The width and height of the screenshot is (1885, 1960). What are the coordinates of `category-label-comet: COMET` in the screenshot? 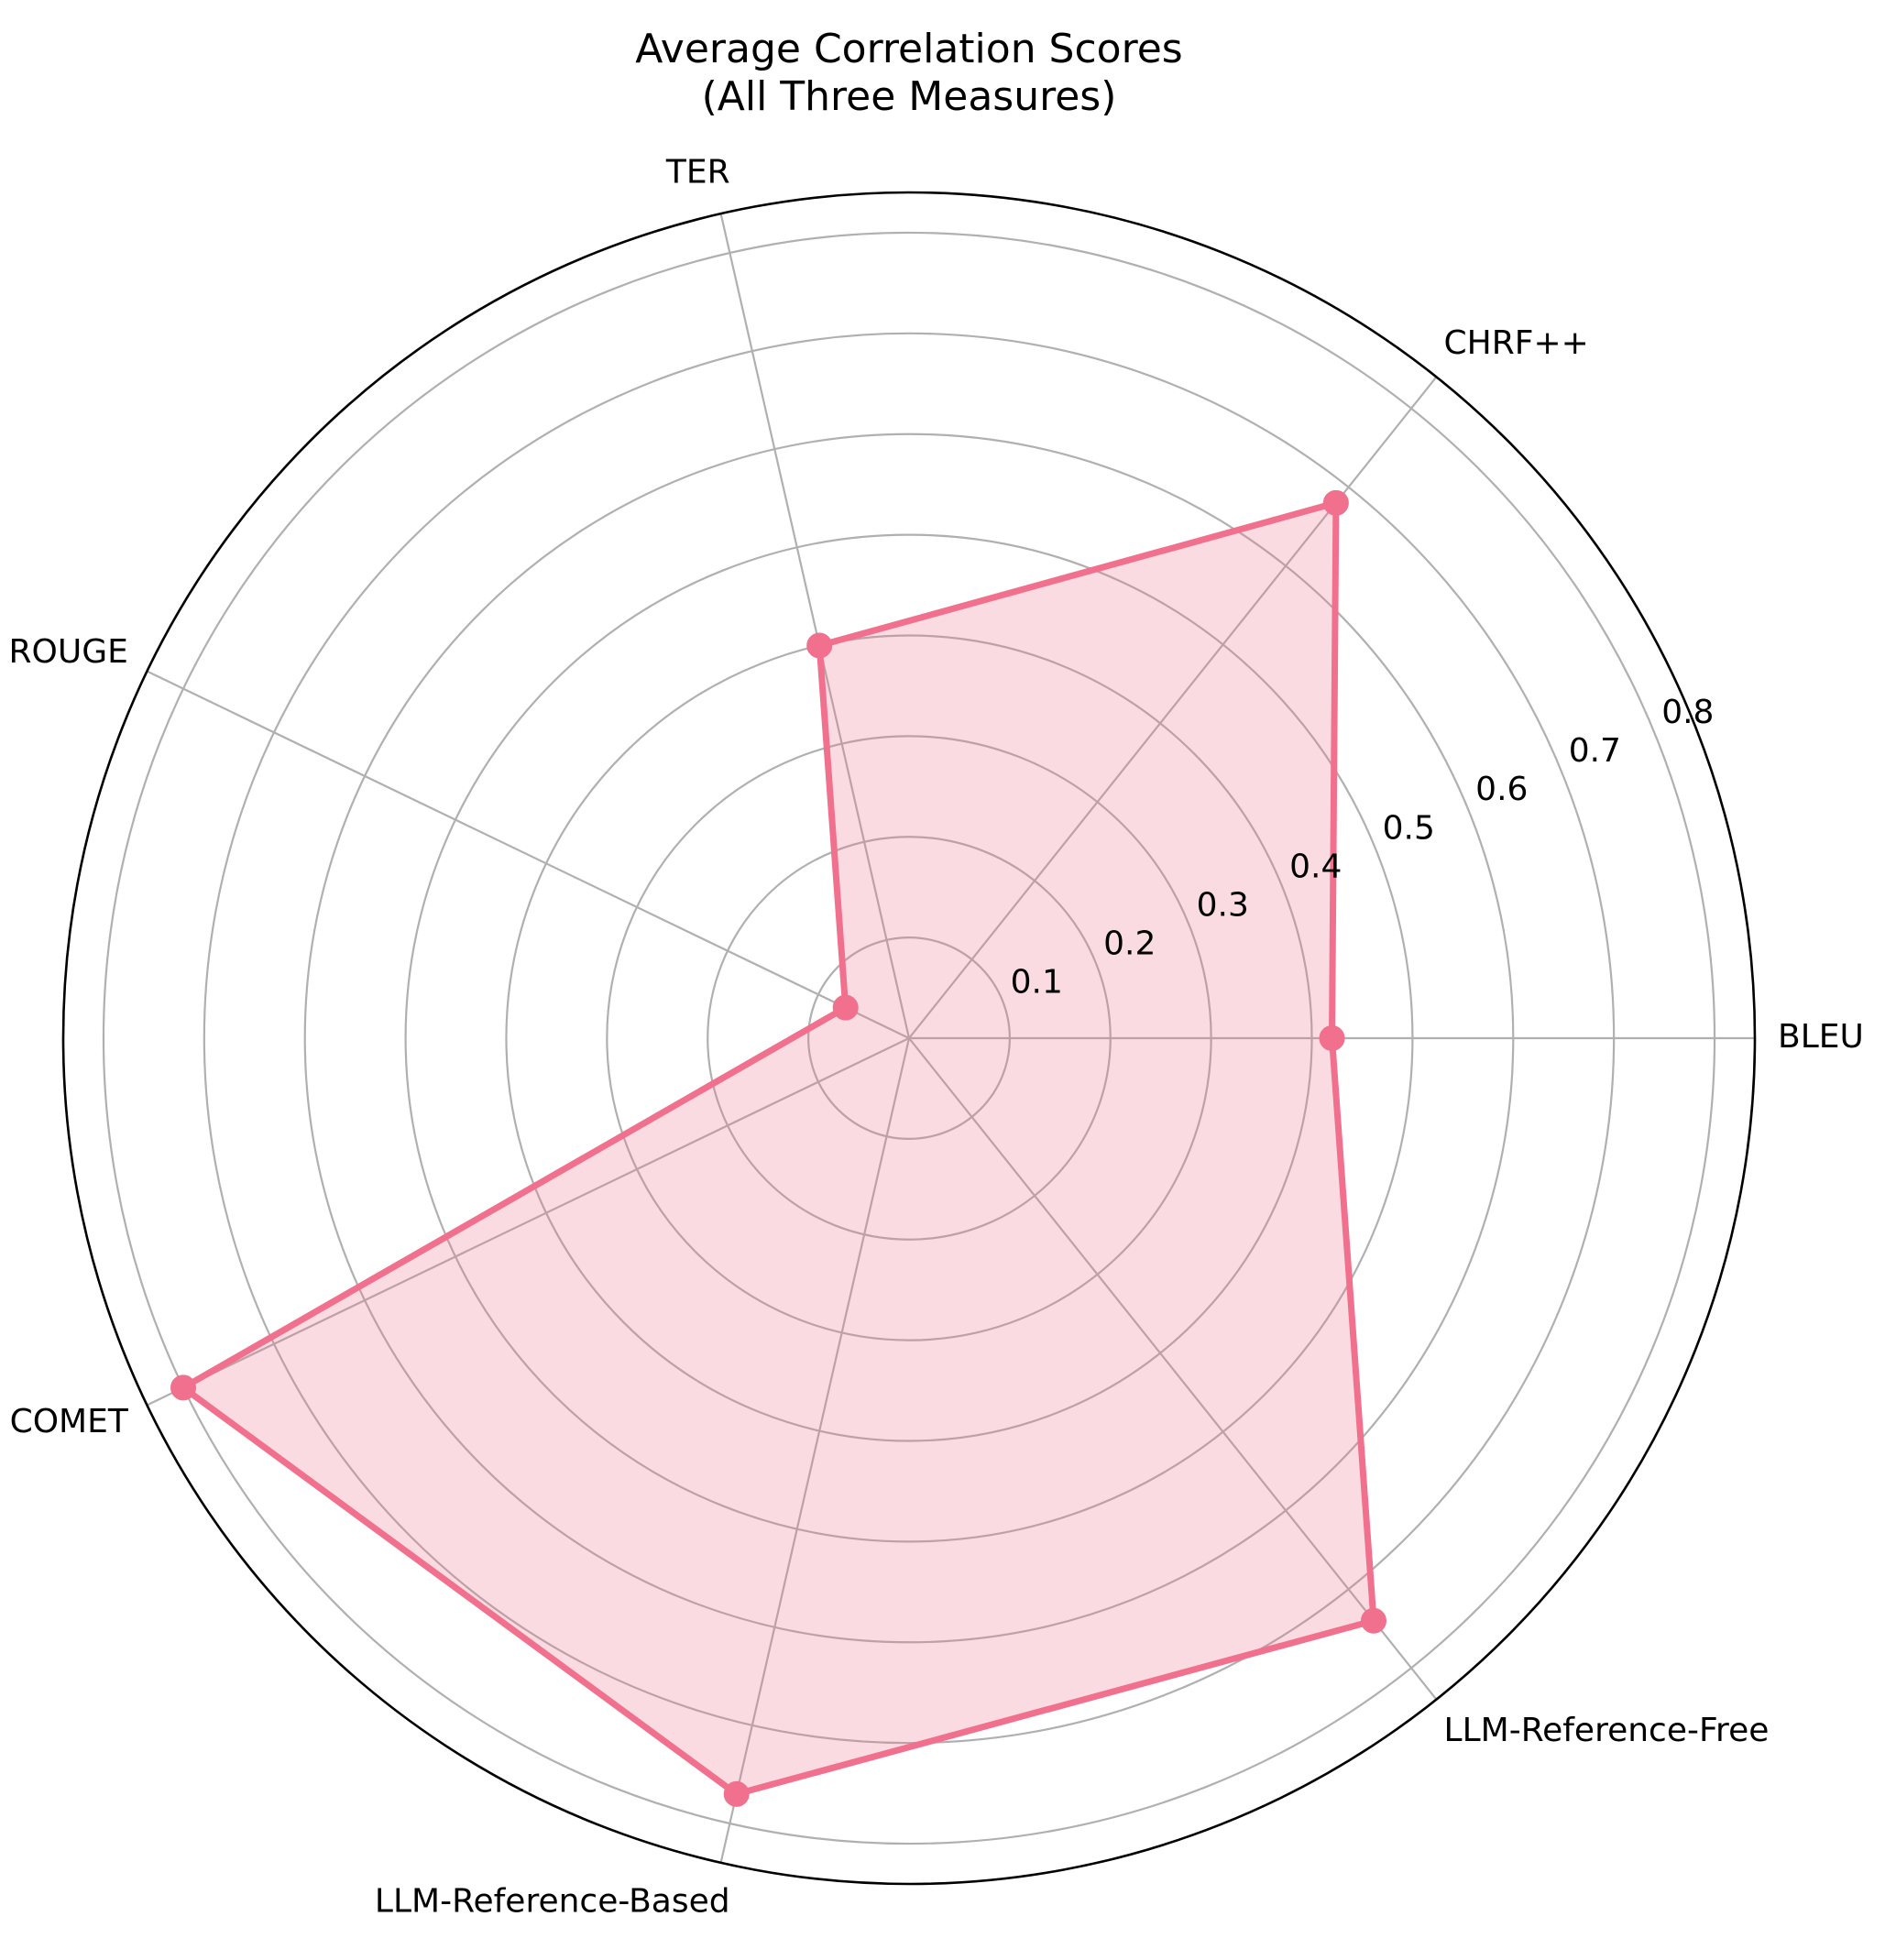 It's located at (69, 1421).